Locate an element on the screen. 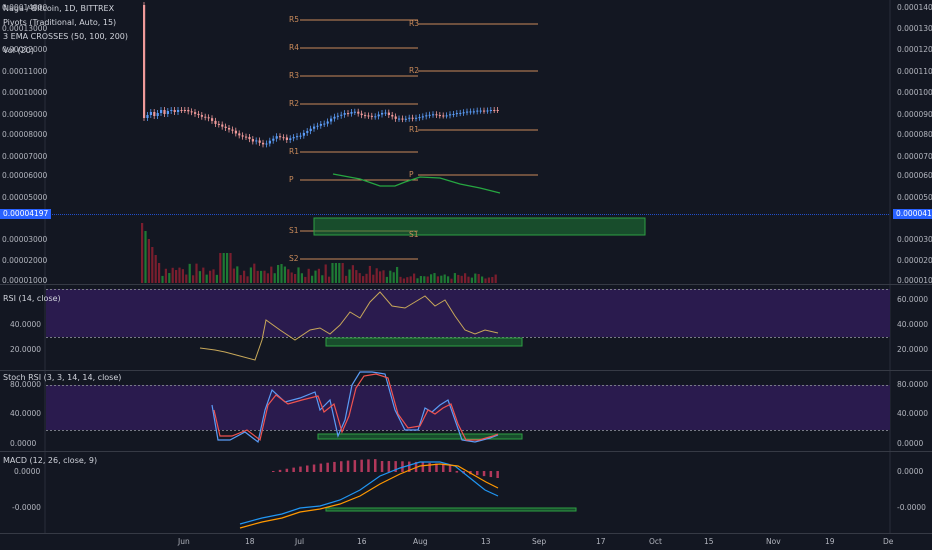  signal-line is located at coordinates (369, 496).